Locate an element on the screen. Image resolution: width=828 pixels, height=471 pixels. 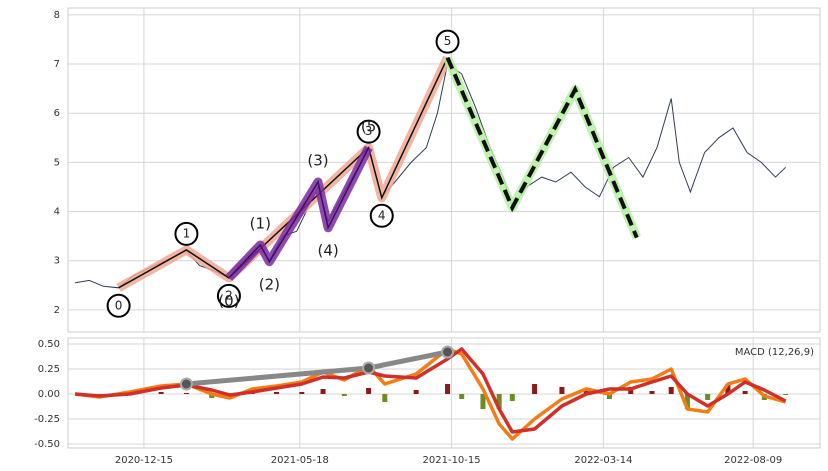
y-tick-label: 4 is located at coordinates (57, 212).